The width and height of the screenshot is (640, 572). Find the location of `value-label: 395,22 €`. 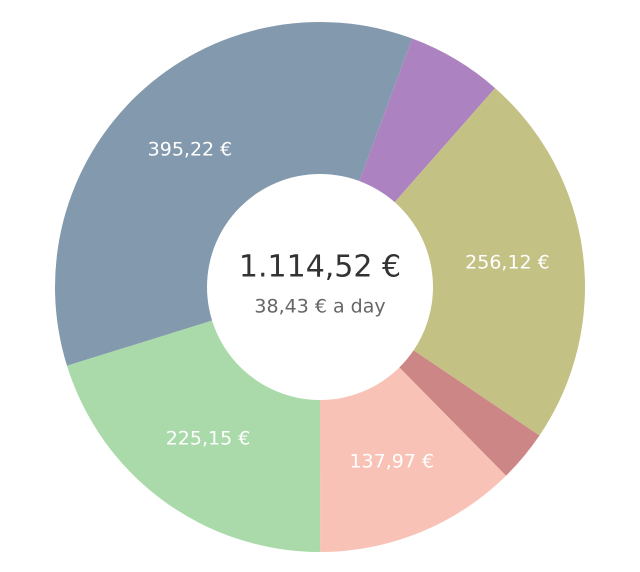

value-label: 395,22 € is located at coordinates (190, 149).